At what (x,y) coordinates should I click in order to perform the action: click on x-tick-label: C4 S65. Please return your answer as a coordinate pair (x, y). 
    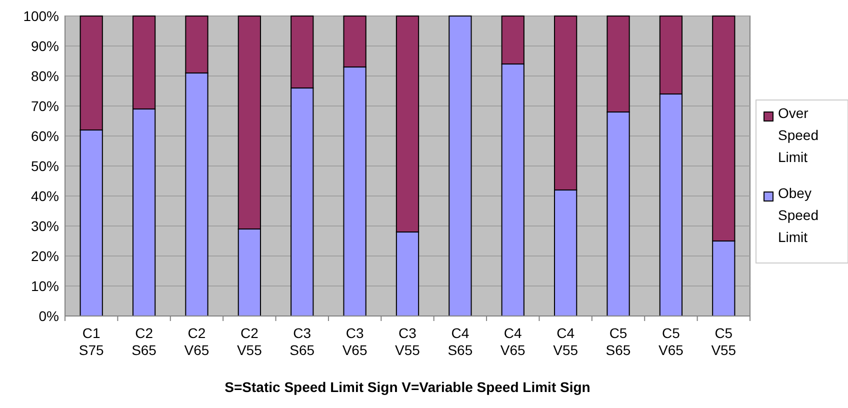
    Looking at the image, I should click on (460, 341).